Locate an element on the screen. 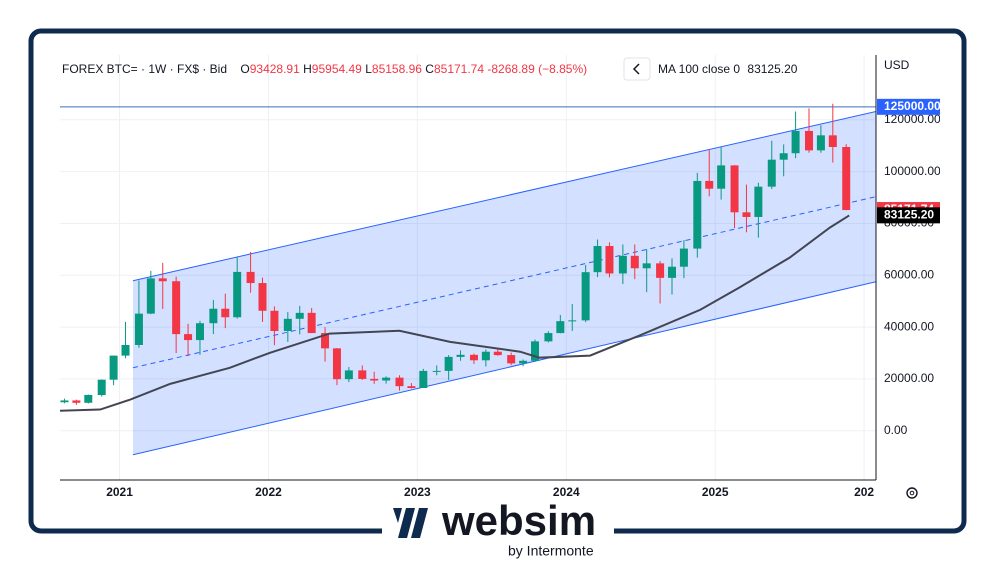 This screenshot has width=995, height=563. settings-icon is located at coordinates (912, 493).